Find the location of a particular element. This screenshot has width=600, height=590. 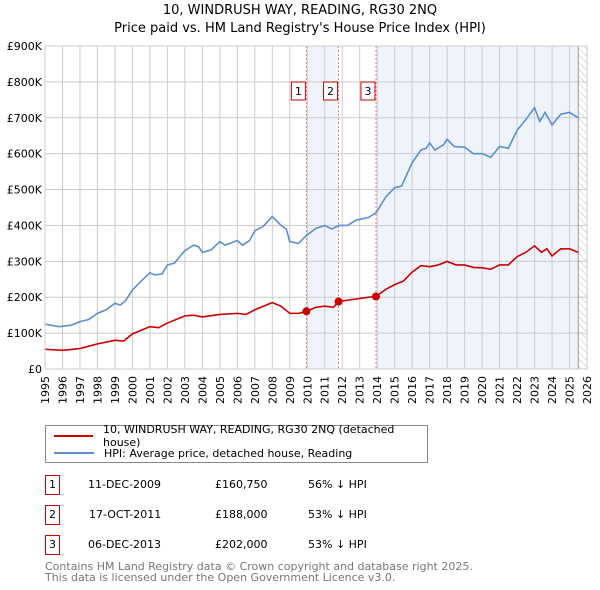

x-tick-label: 1995 is located at coordinates (45, 390).